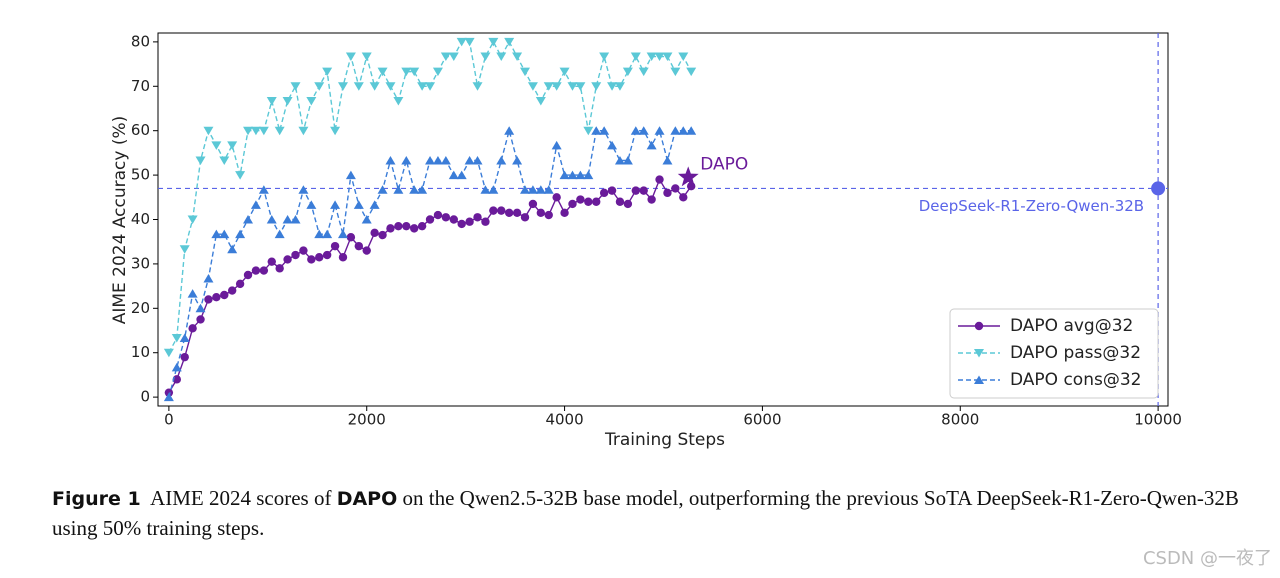  I want to click on legend-label: DAPO cons@32, so click(1075, 380).